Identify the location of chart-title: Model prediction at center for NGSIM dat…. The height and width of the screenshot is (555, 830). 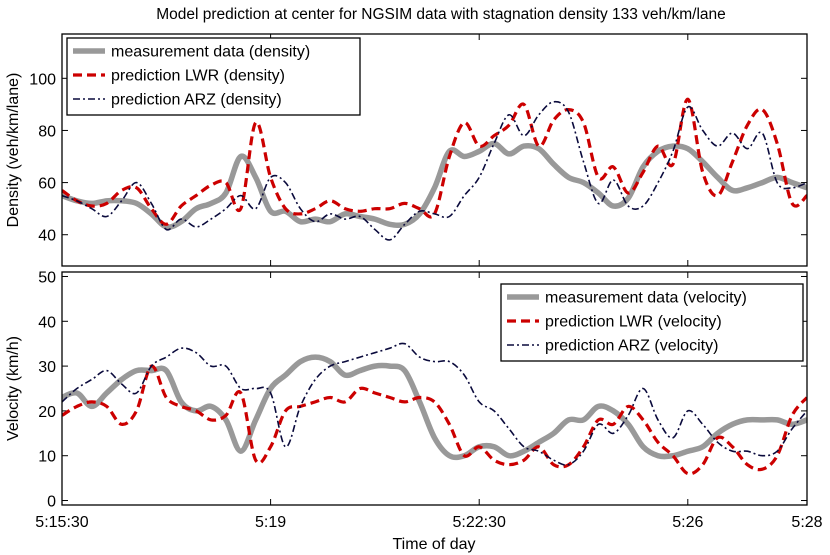
(441, 14).